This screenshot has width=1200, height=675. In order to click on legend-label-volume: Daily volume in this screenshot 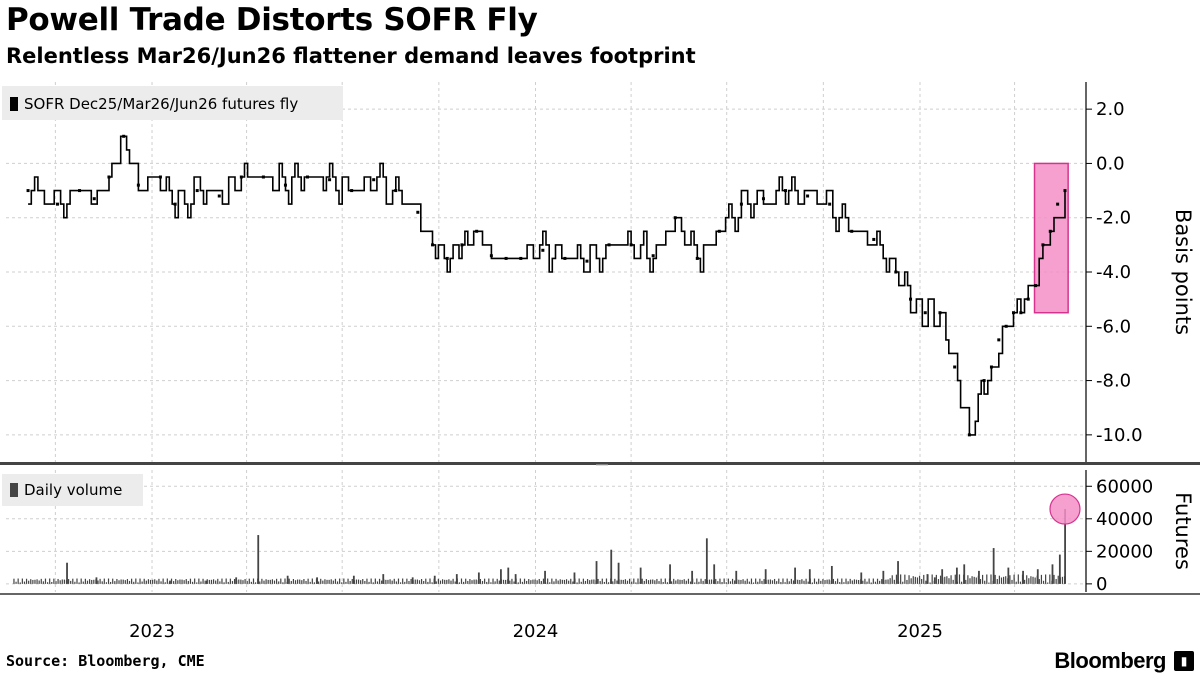, I will do `click(73, 490)`.